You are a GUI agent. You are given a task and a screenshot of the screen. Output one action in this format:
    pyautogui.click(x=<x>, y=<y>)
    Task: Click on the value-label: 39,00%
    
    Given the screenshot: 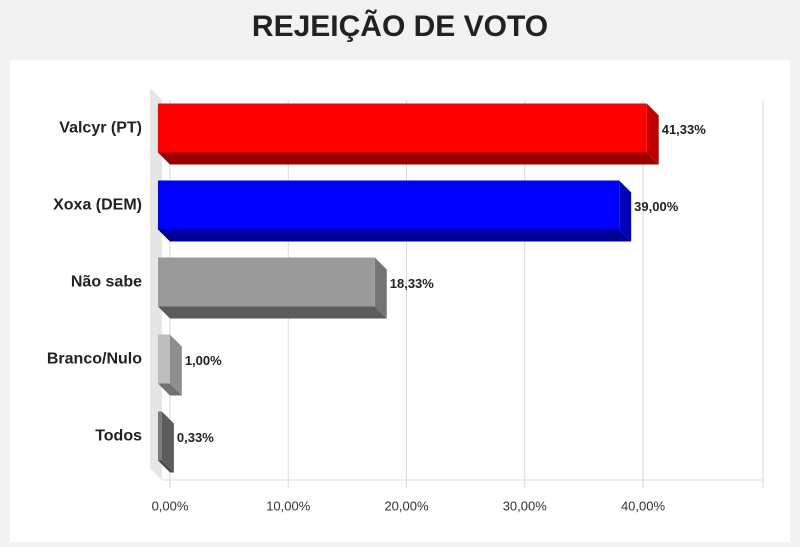 What is the action you would take?
    pyautogui.click(x=656, y=206)
    